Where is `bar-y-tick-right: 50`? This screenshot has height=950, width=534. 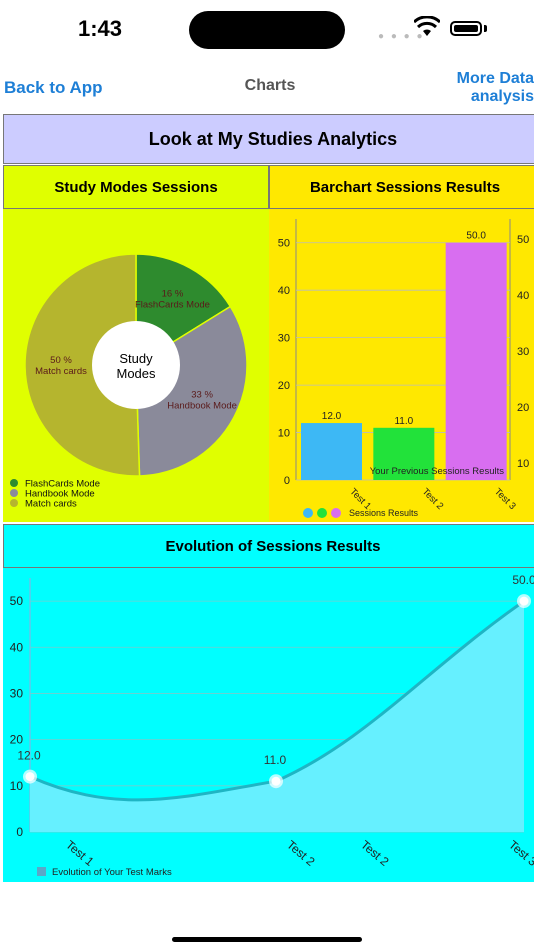 bar-y-tick-right: 50 is located at coordinates (523, 240).